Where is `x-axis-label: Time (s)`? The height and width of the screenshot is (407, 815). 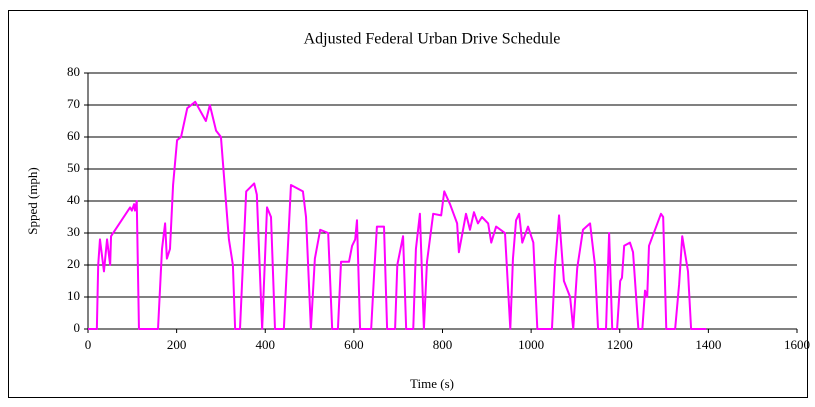 x-axis-label: Time (s) is located at coordinates (432, 383).